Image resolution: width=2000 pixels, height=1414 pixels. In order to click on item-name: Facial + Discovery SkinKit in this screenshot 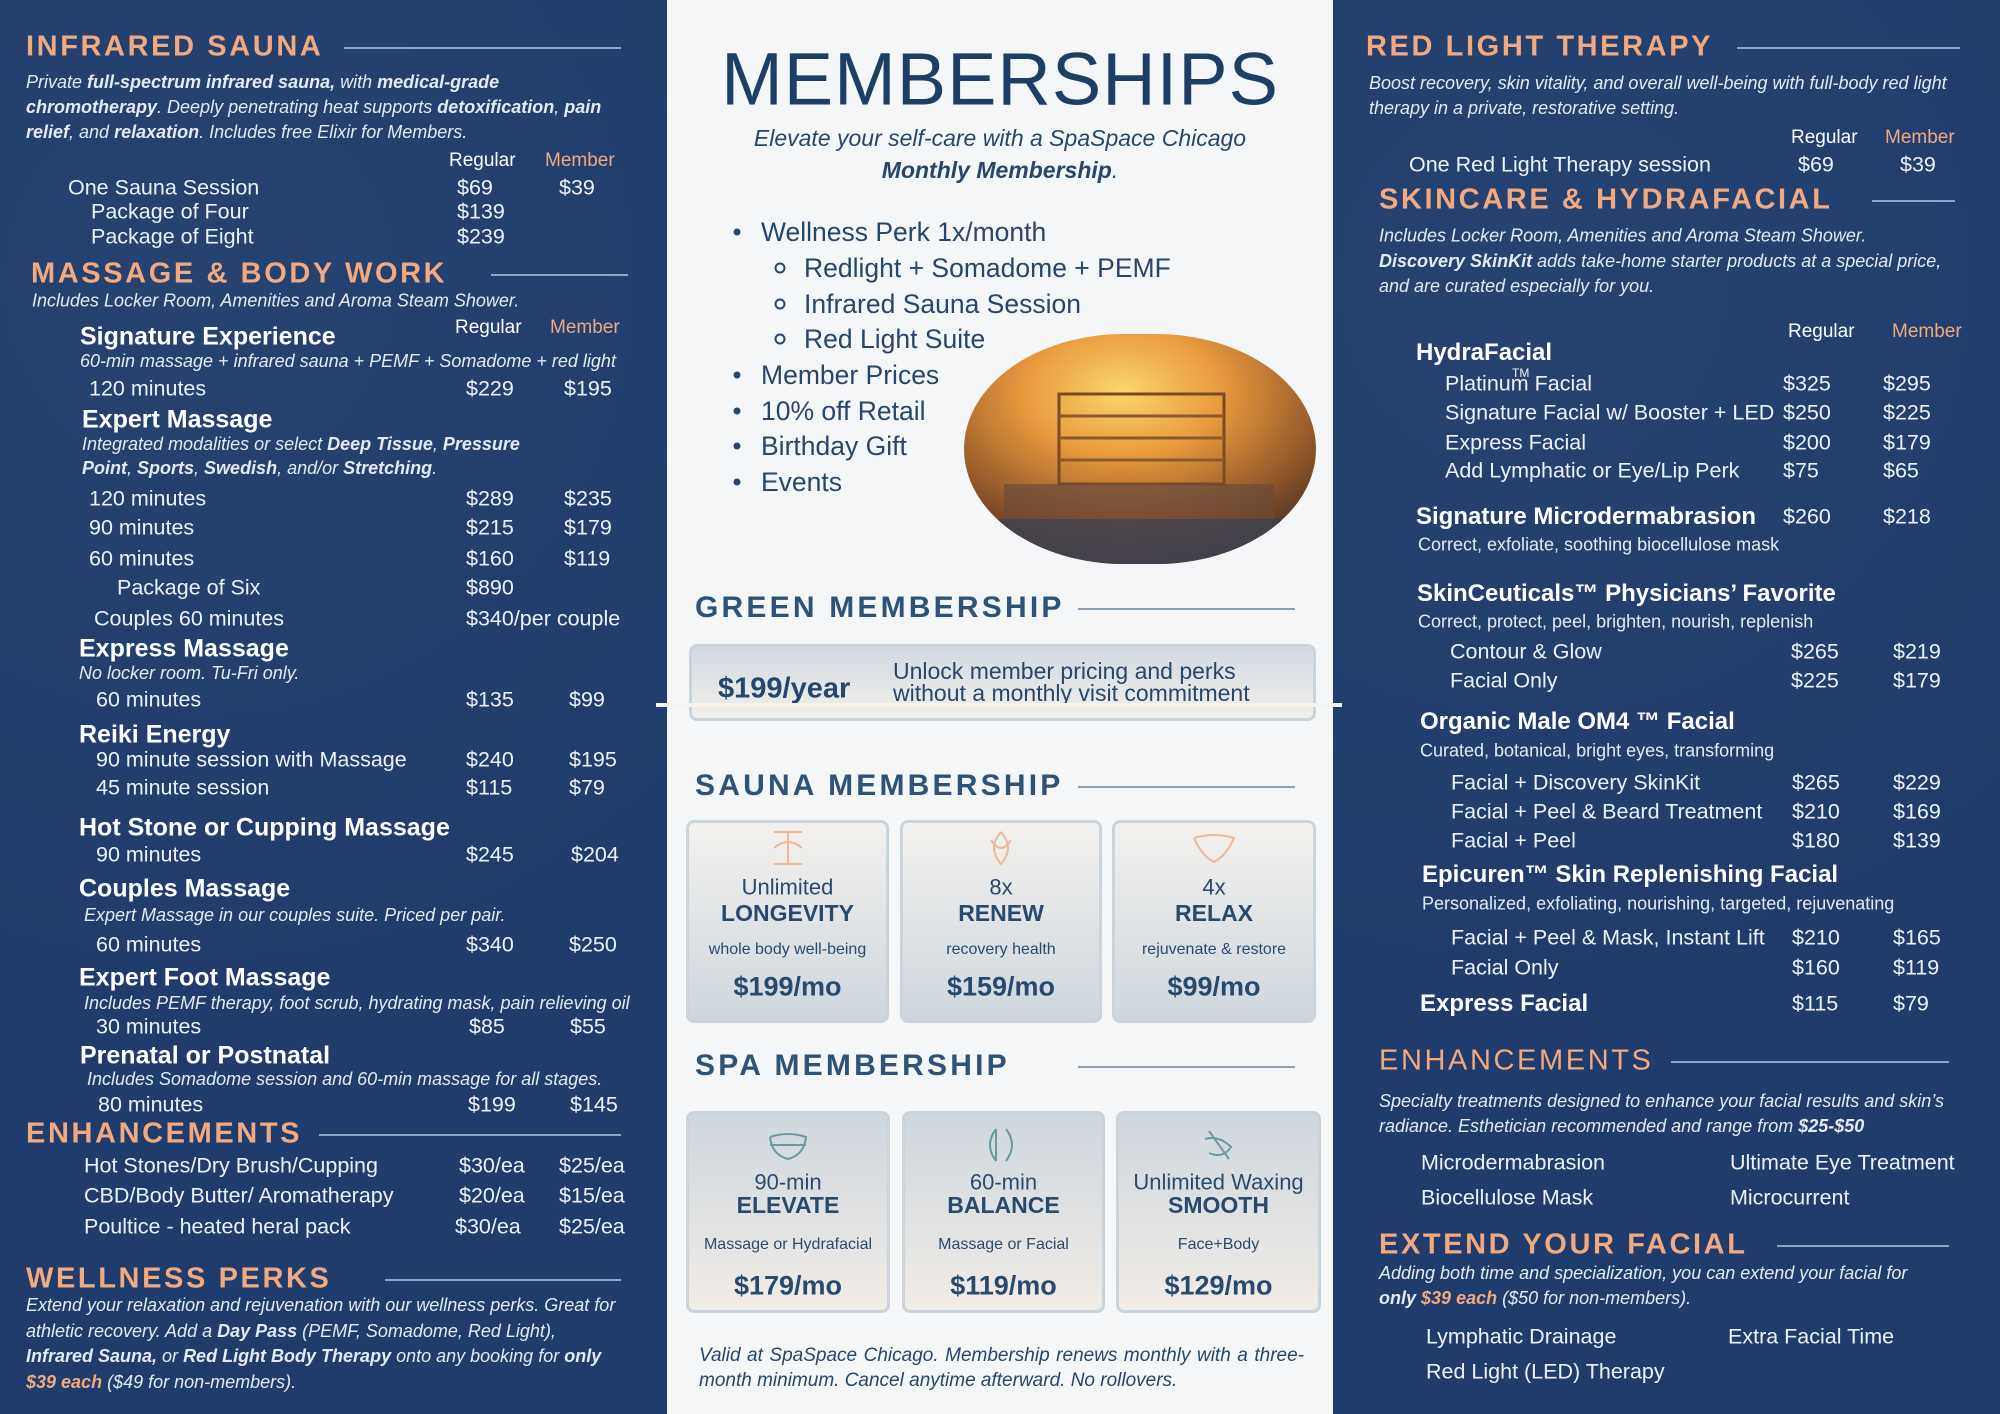, I will do `click(1576, 782)`.